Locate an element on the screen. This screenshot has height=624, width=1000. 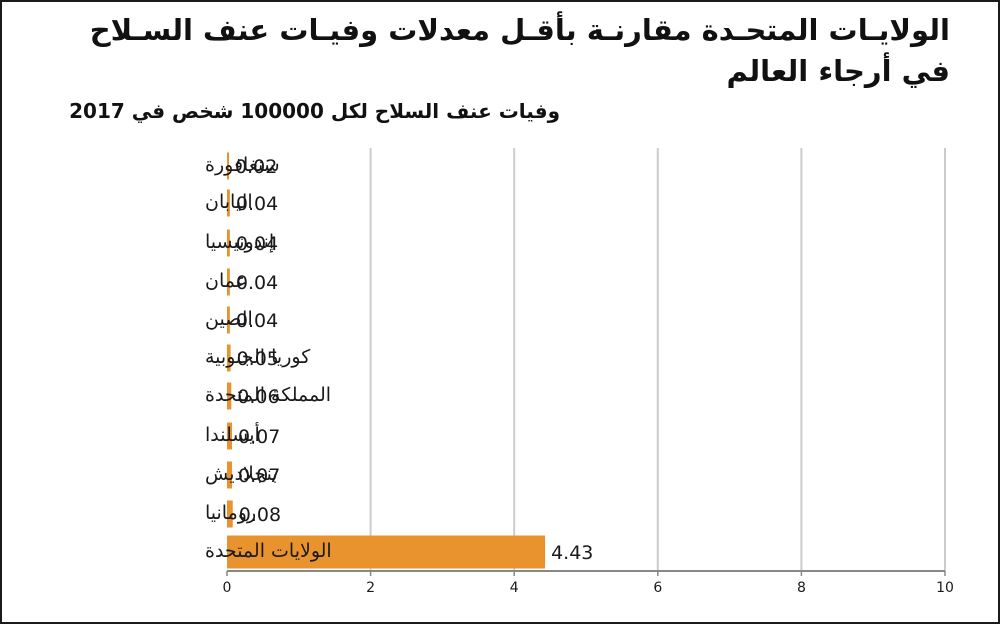
bar-value-label: 0.05 is located at coordinates (258, 359).